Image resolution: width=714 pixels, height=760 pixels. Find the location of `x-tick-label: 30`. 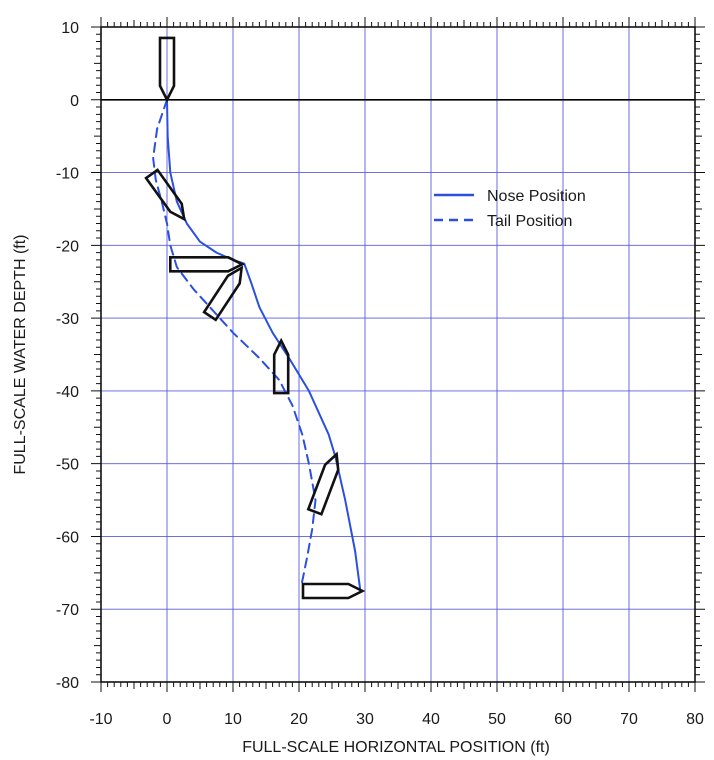

x-tick-label: 30 is located at coordinates (365, 719).